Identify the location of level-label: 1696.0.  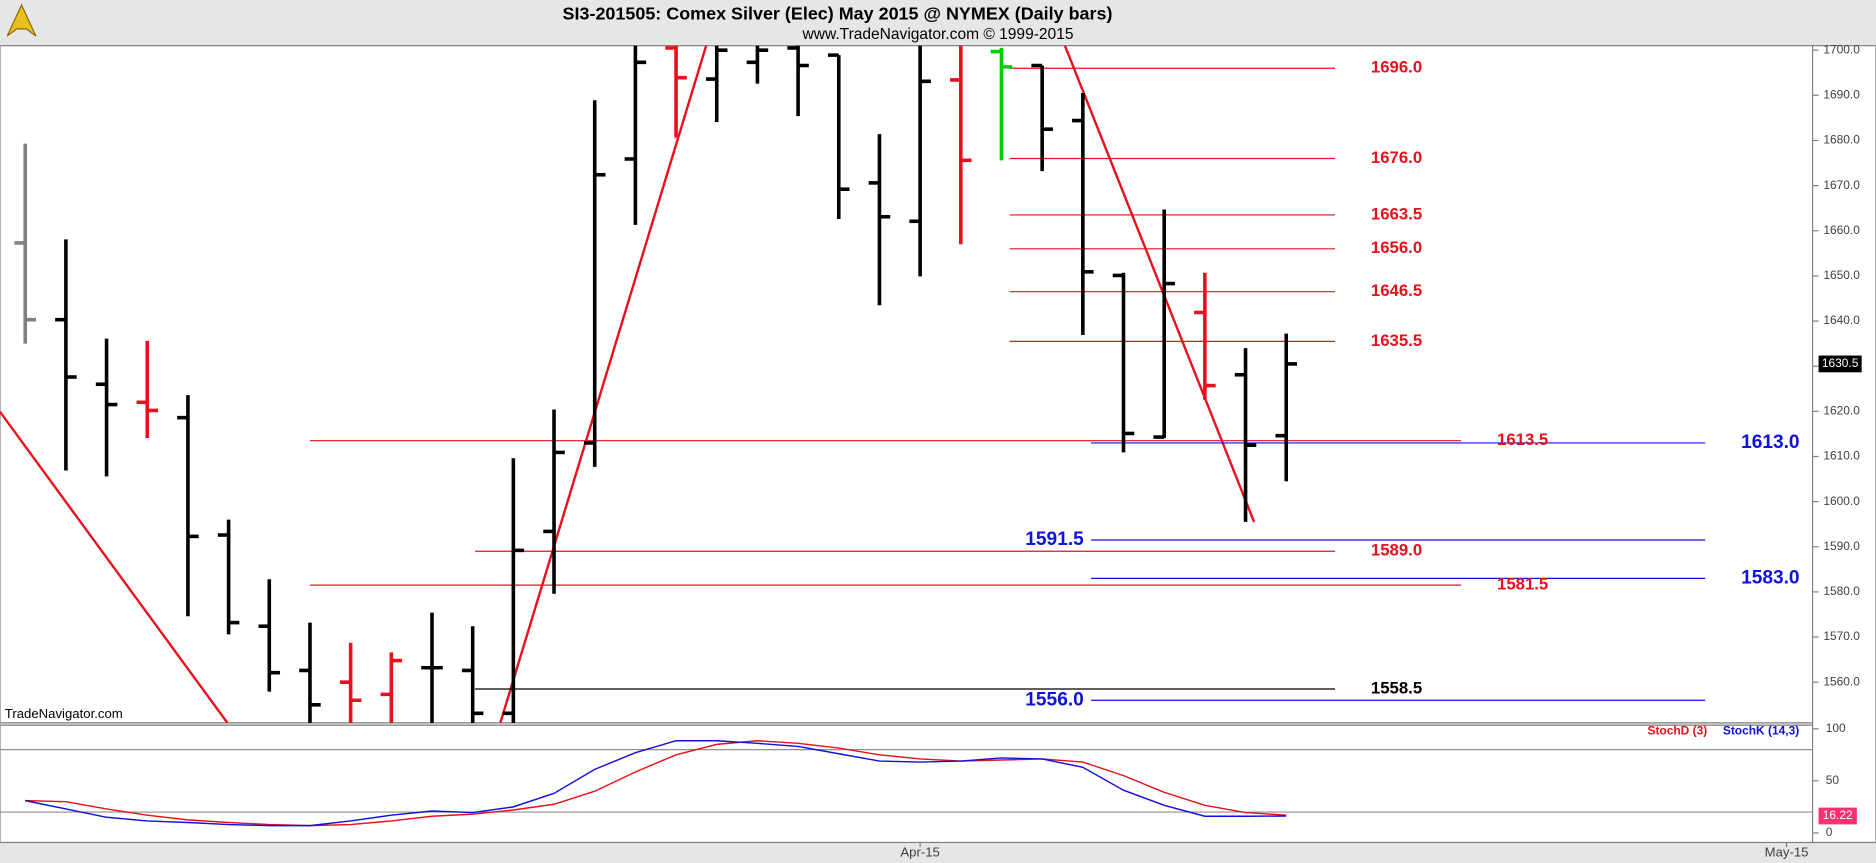
(1396, 67).